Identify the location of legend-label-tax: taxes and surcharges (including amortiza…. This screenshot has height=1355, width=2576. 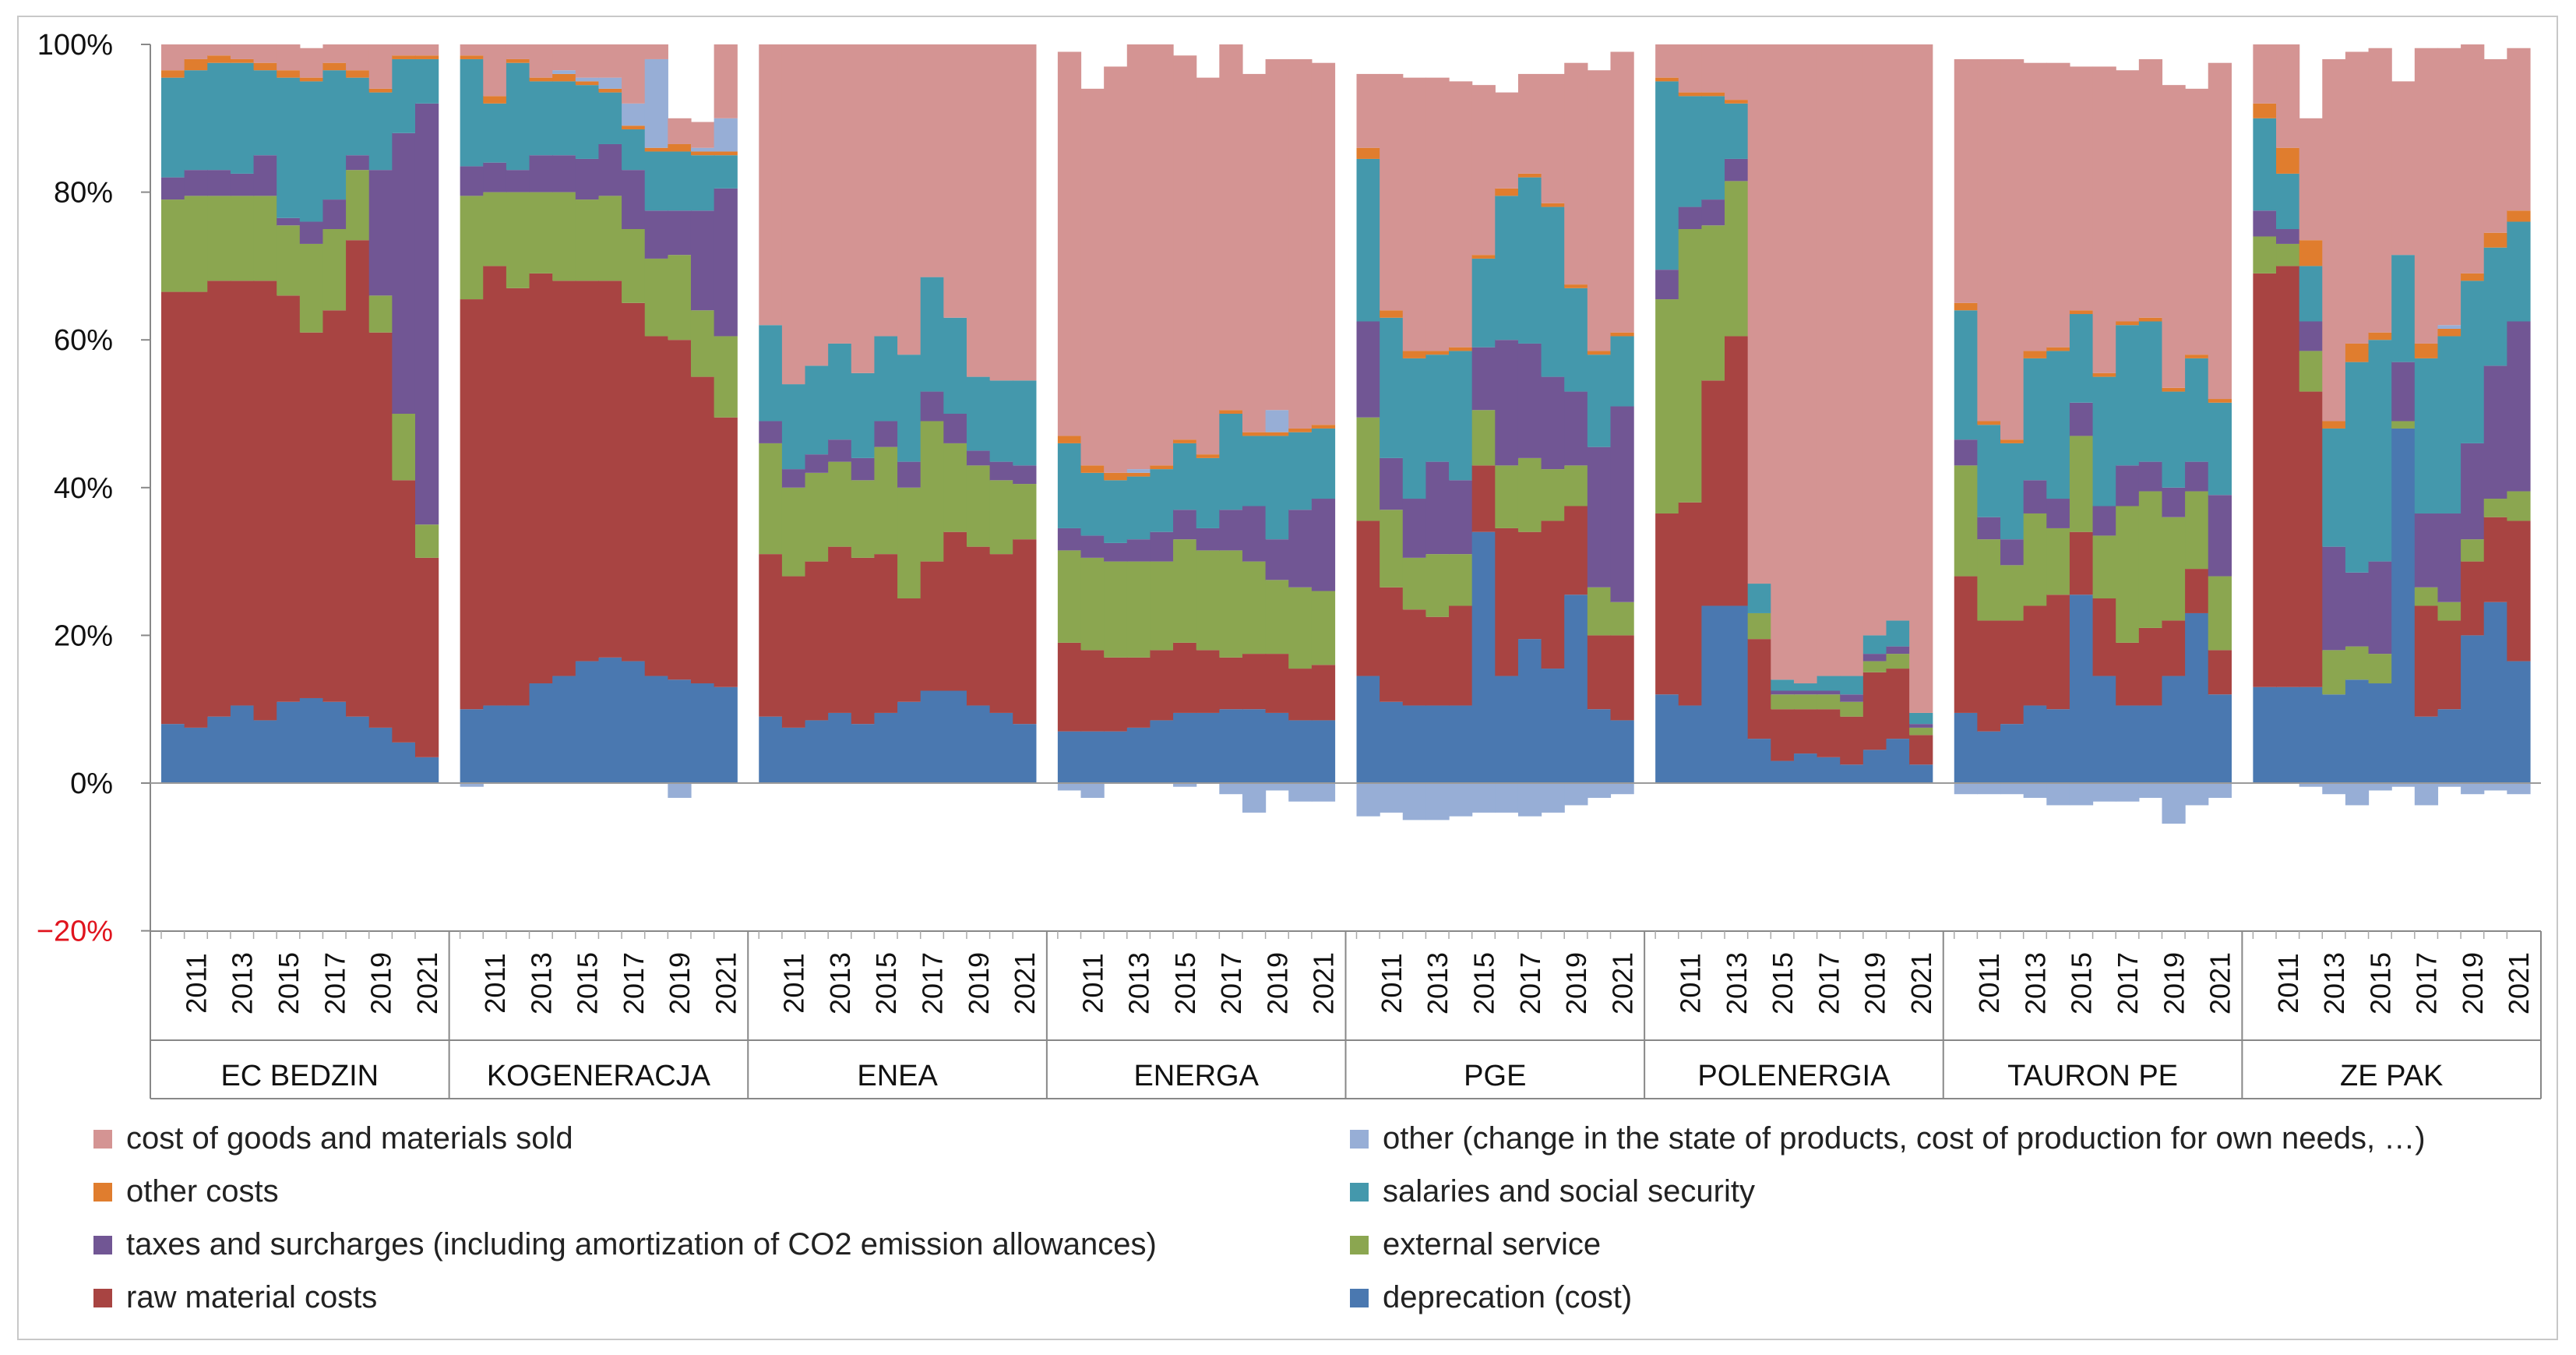
(642, 1244).